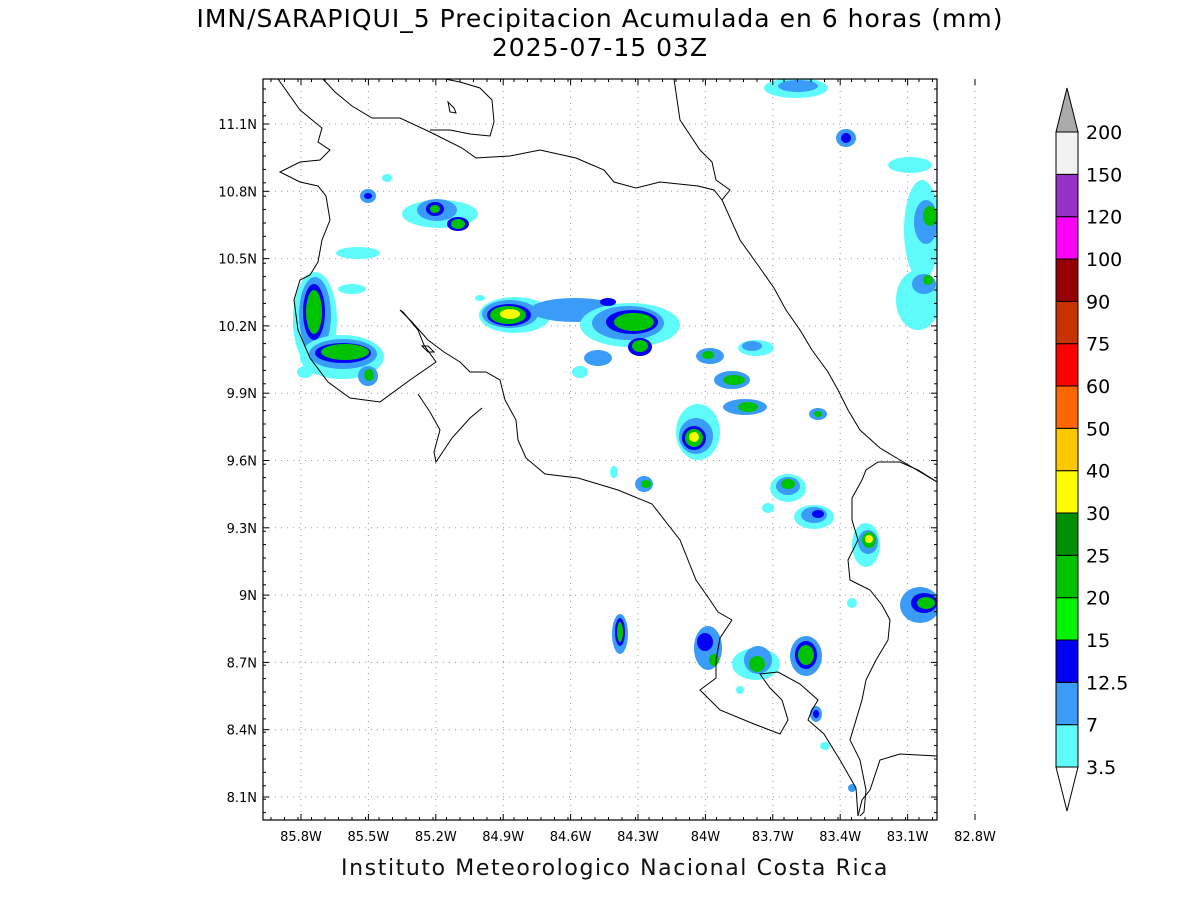  I want to click on legend-label: 30, so click(1098, 514).